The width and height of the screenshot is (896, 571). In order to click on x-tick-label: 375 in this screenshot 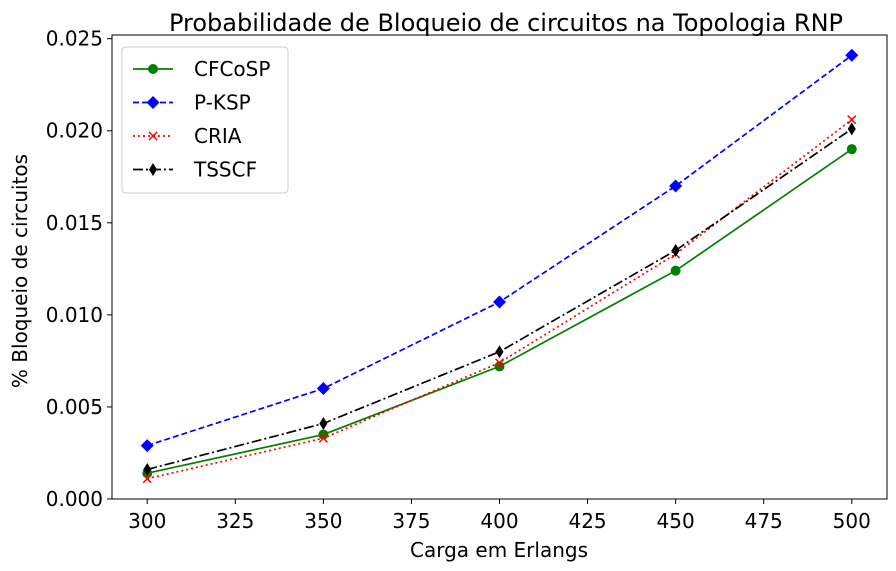, I will do `click(411, 521)`.